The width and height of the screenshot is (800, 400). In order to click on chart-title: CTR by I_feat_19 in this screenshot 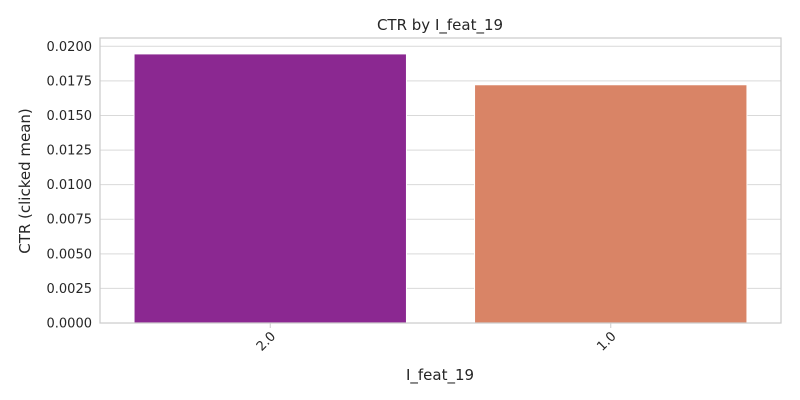, I will do `click(440, 25)`.